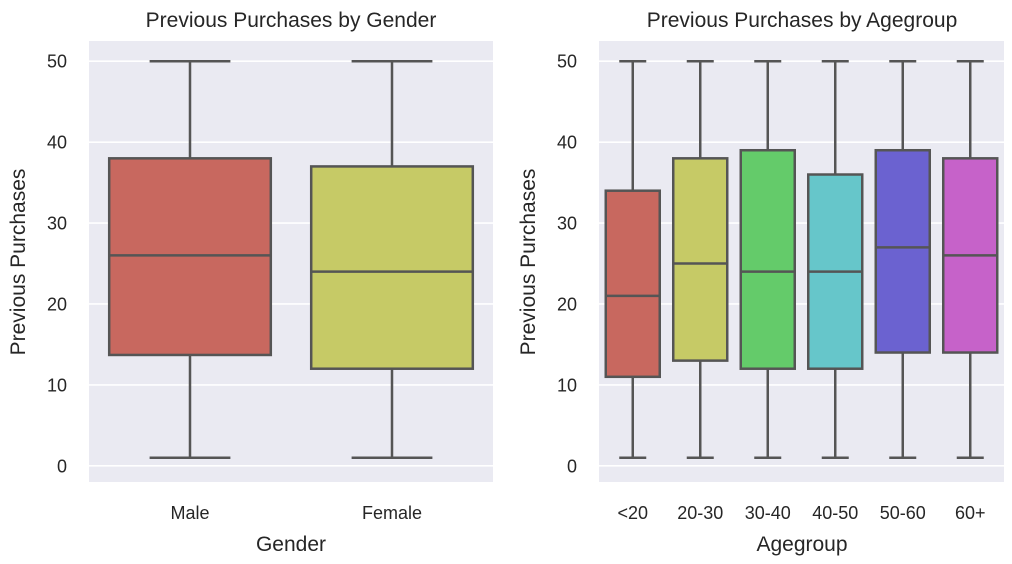 The height and width of the screenshot is (564, 1012). I want to click on chart-title-gender: Previous Purchases by Gender, so click(291, 20).